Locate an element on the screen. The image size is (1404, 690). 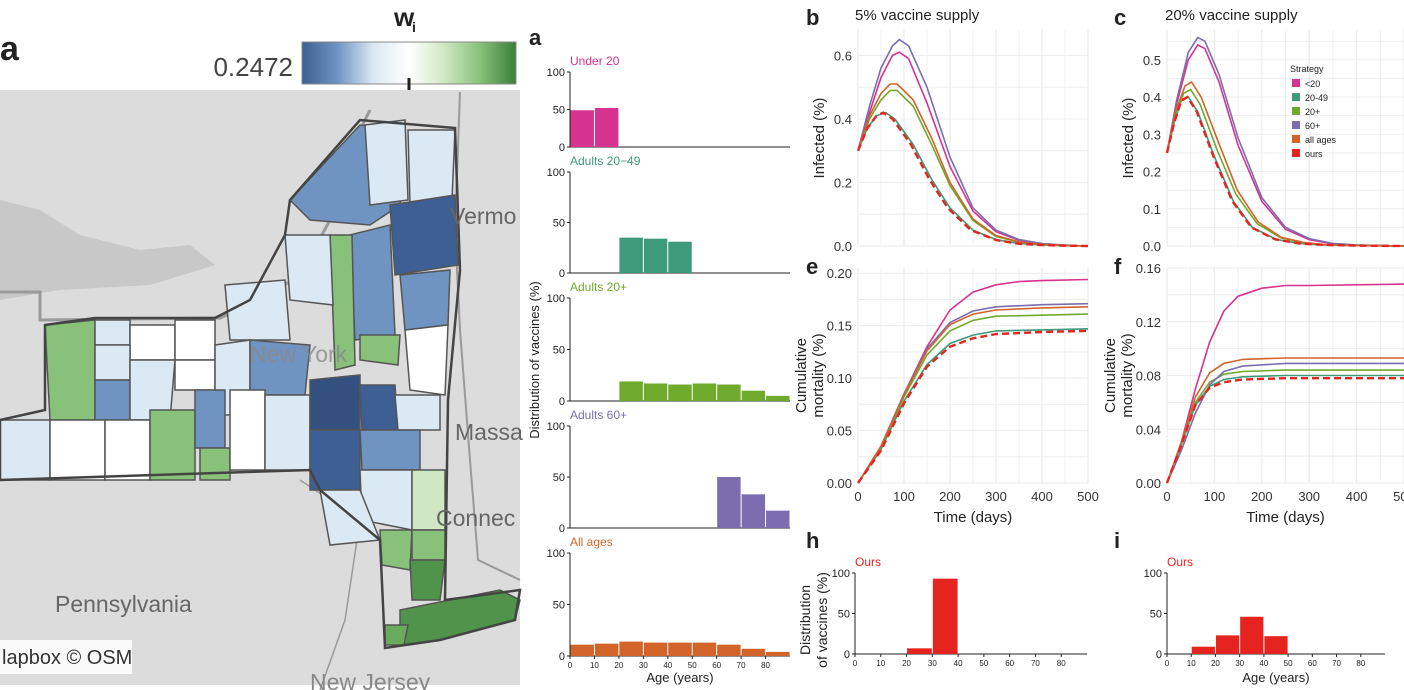
panel-label: c is located at coordinates (1120, 17).